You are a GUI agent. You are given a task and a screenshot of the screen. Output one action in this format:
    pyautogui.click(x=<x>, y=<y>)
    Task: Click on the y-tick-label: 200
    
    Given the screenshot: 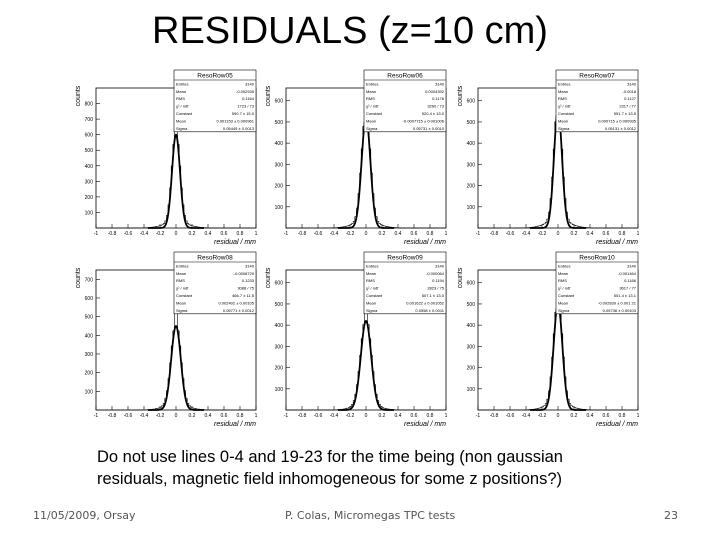 What is the action you would take?
    pyautogui.click(x=89, y=374)
    